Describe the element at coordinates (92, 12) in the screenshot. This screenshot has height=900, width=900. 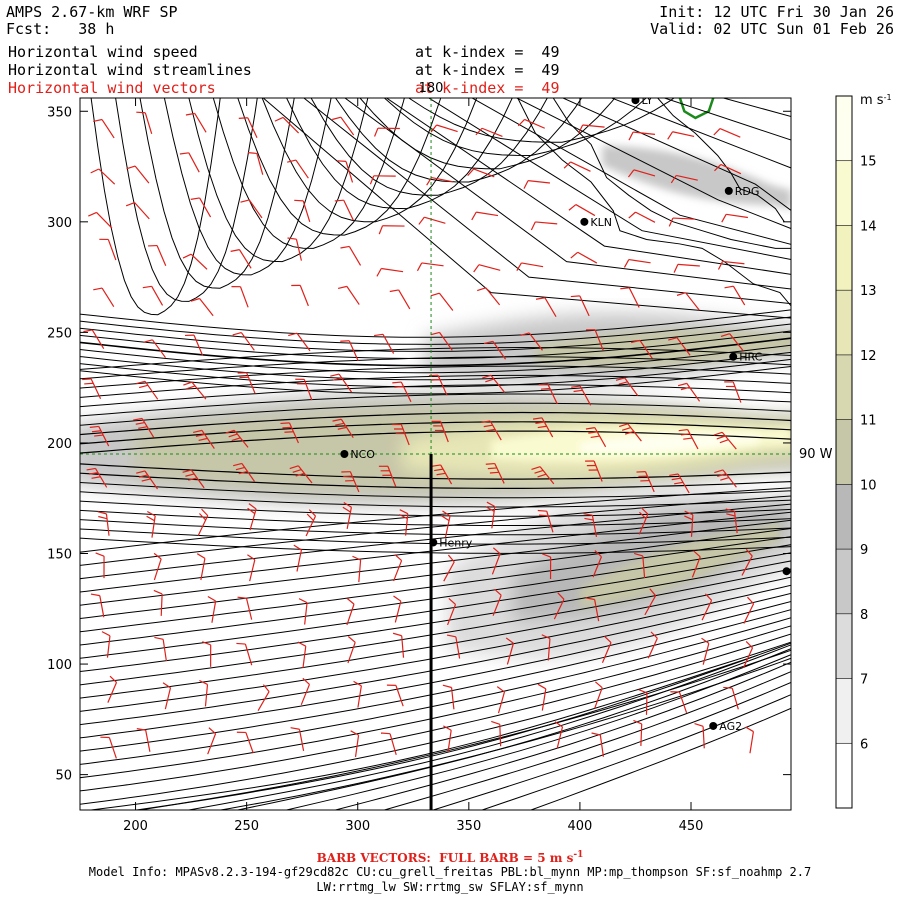
I see `model-title: AMPS 2.67-km WRF SP` at that location.